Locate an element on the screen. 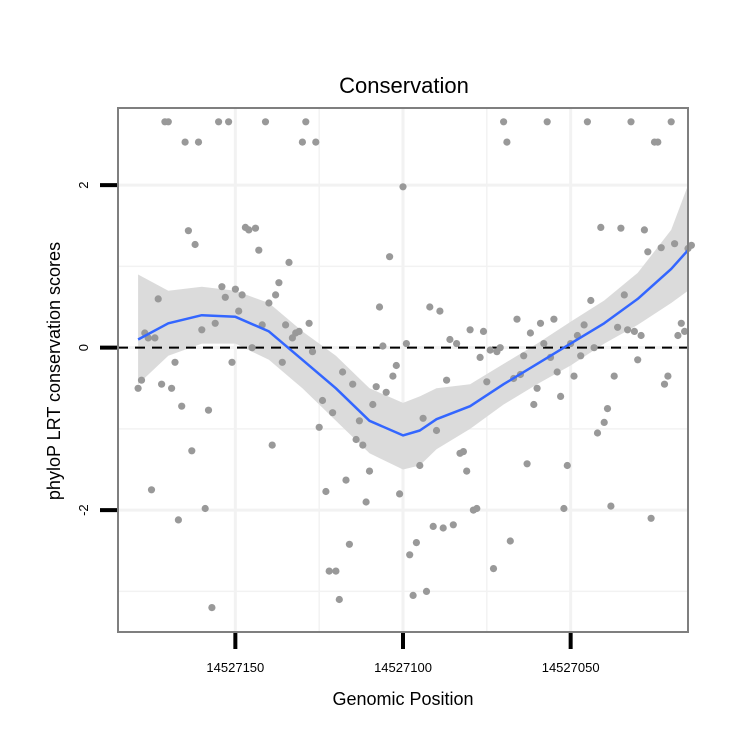  y-axis-title: phyloP LRT conservation scores is located at coordinates (54, 371).